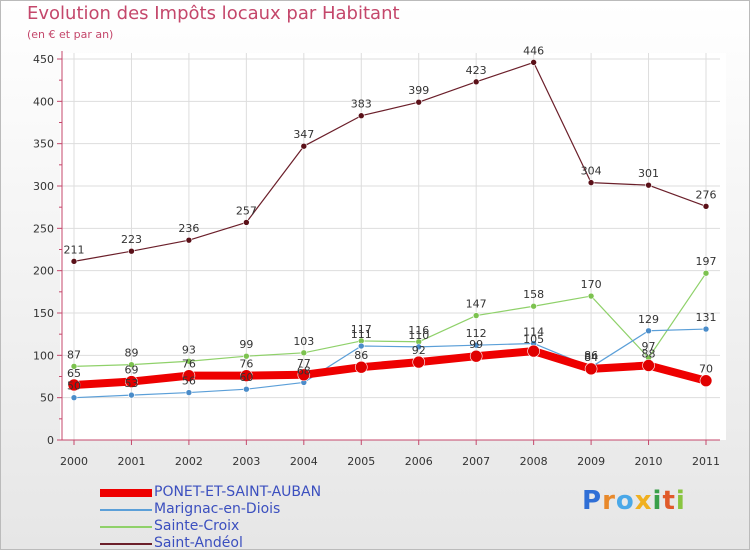 The height and width of the screenshot is (552, 750). I want to click on x-tick-label: 2004, so click(304, 461).